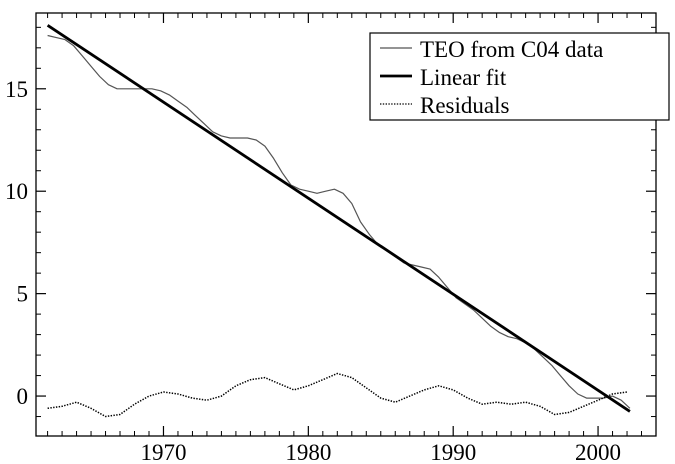  What do you see at coordinates (464, 105) in the screenshot?
I see `legend-label-residuals: Residuals` at bounding box center [464, 105].